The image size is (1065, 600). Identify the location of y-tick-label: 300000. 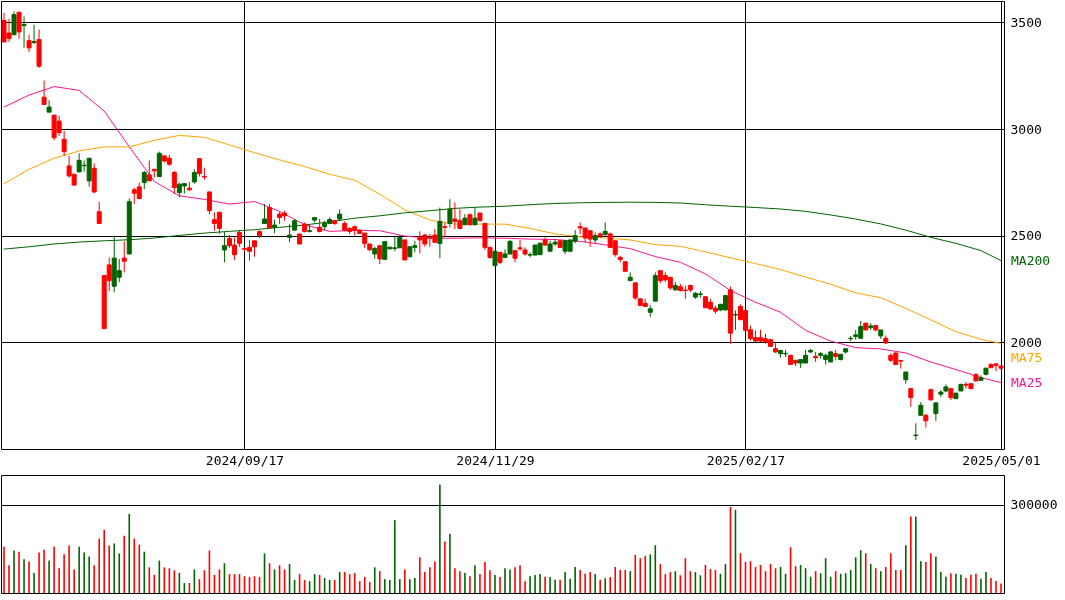
(1034, 504).